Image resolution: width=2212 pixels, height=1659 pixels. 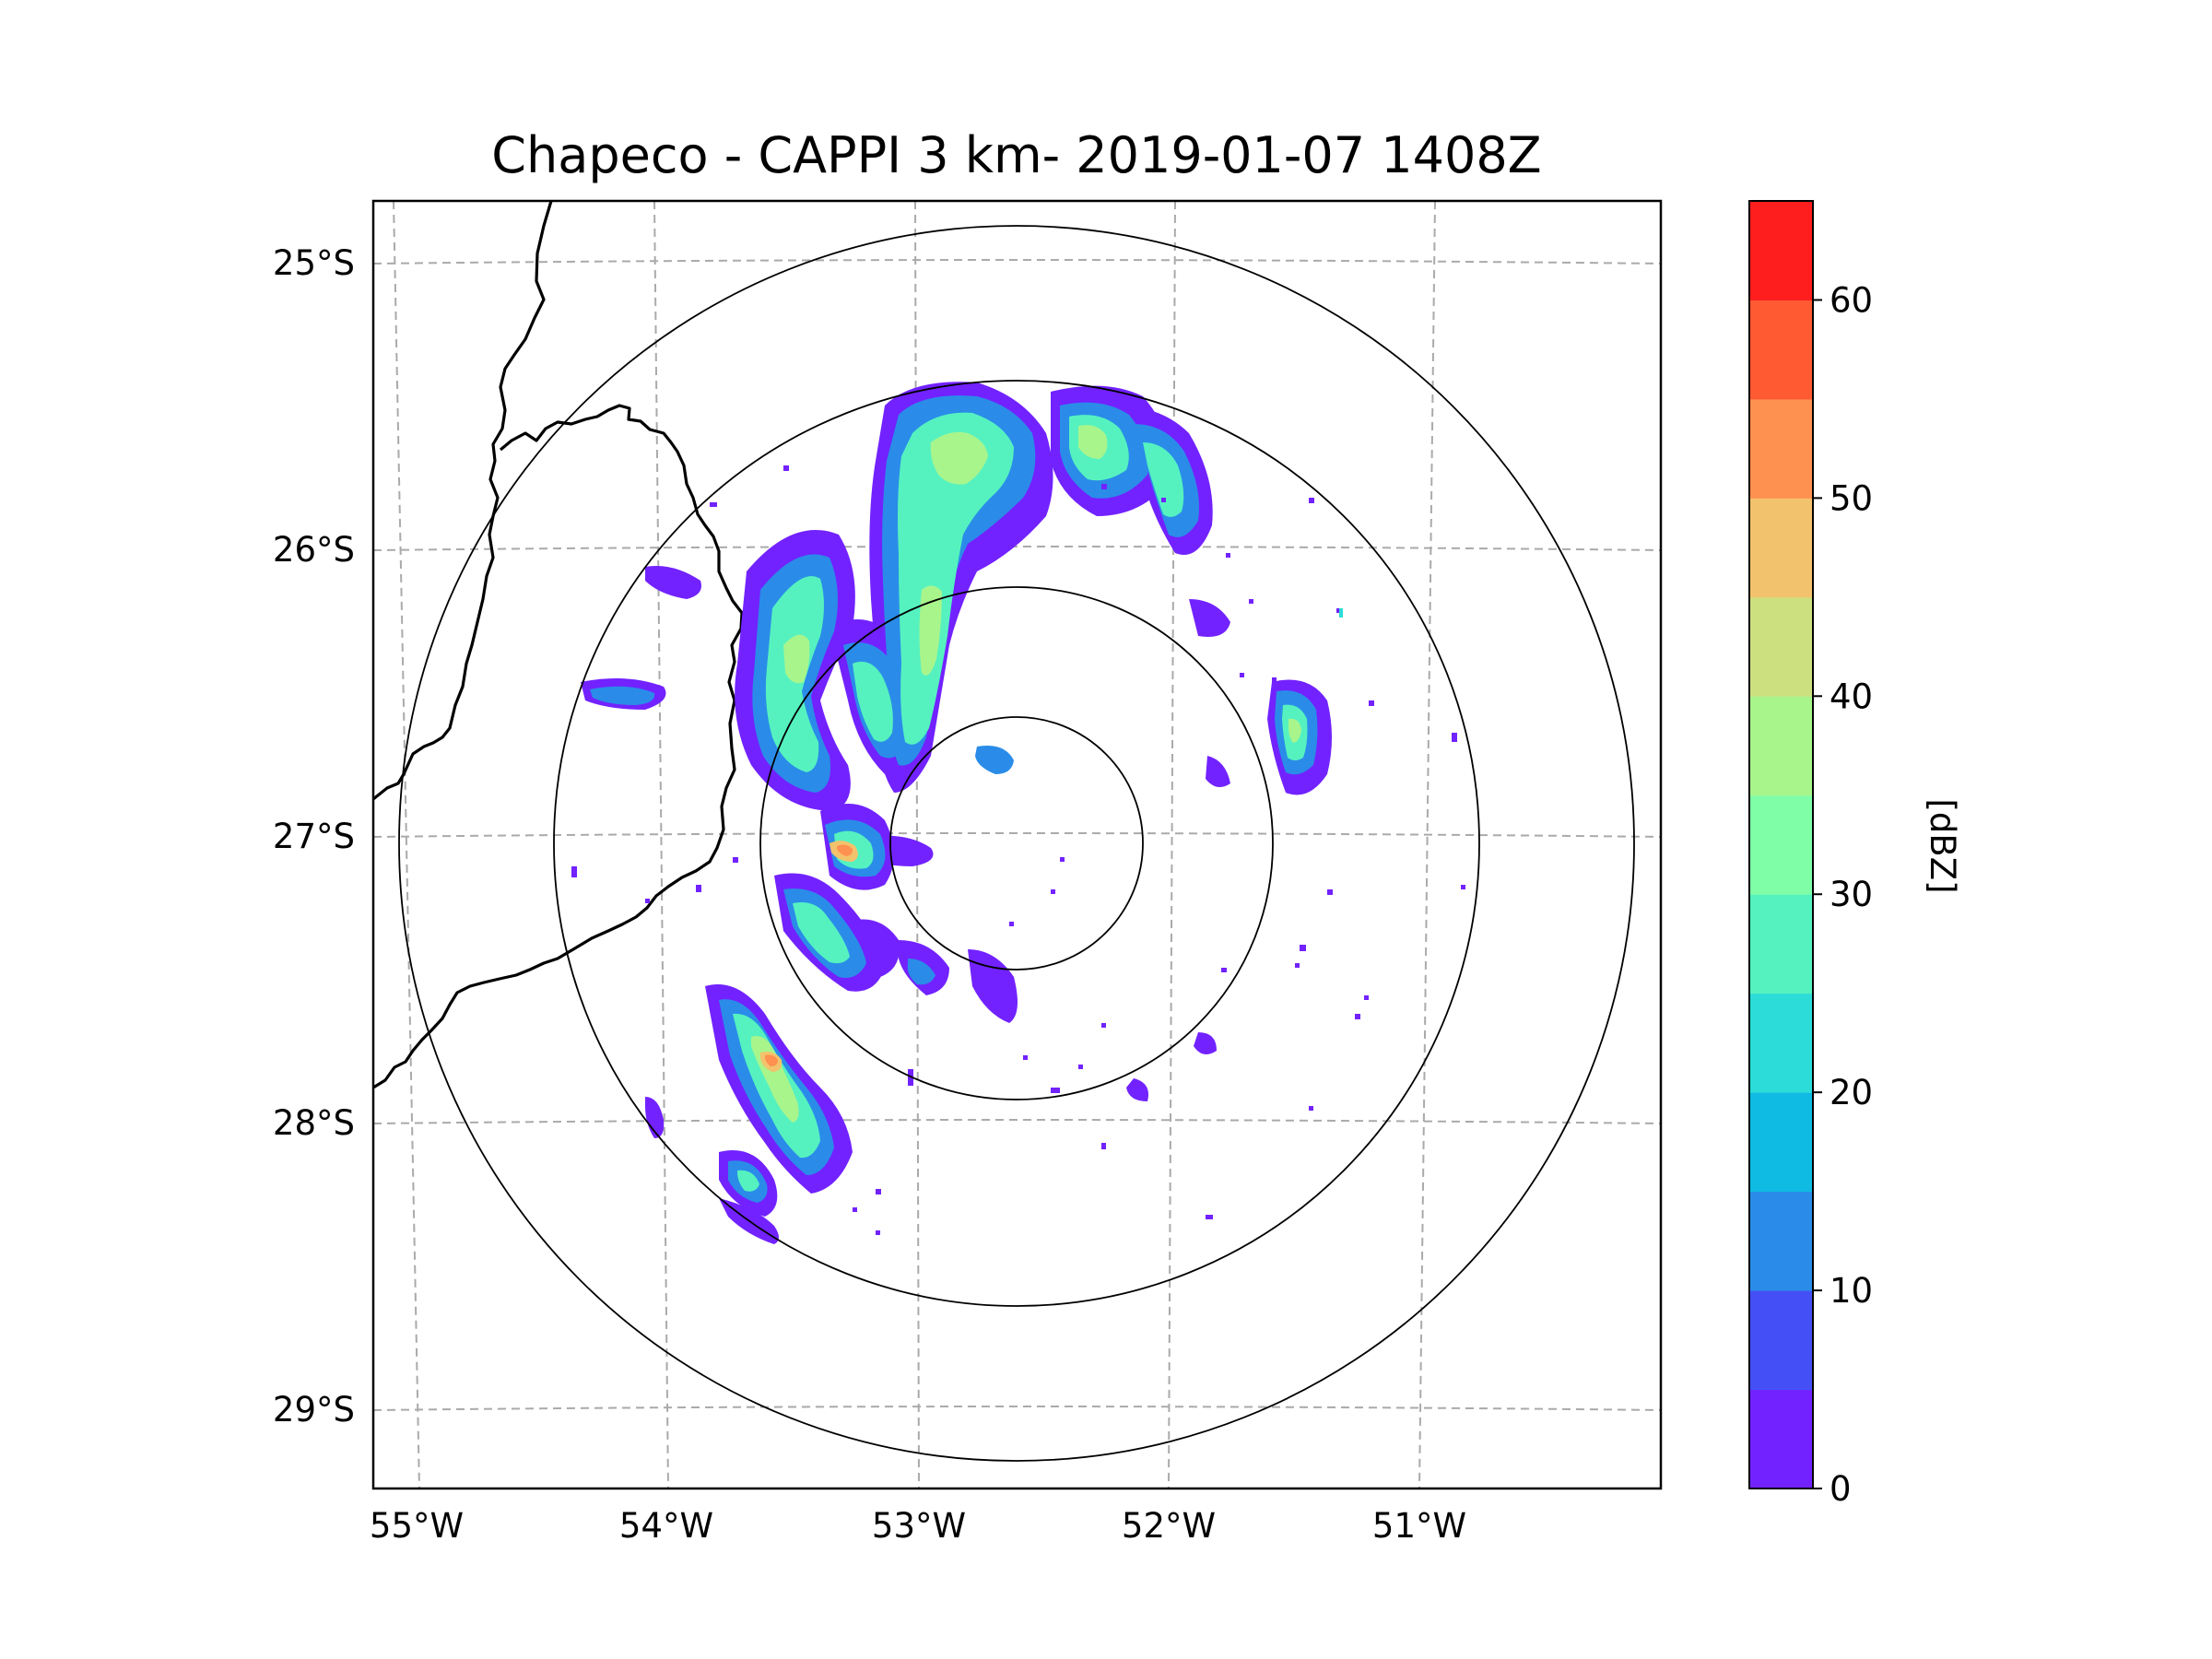 I want to click on colorbar-tick-label: 30, so click(x=1851, y=894).